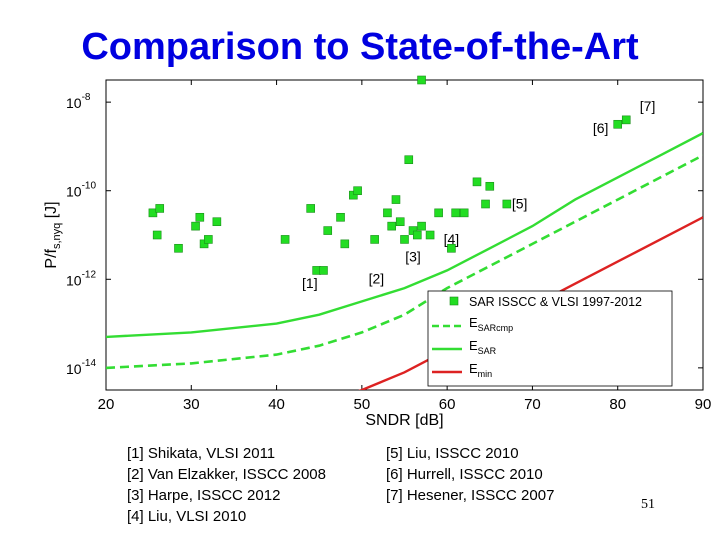 This screenshot has width=720, height=540. What do you see at coordinates (226, 474) in the screenshot?
I see `reference-item: [2] Van Elzakker, ISSCC 2008` at bounding box center [226, 474].